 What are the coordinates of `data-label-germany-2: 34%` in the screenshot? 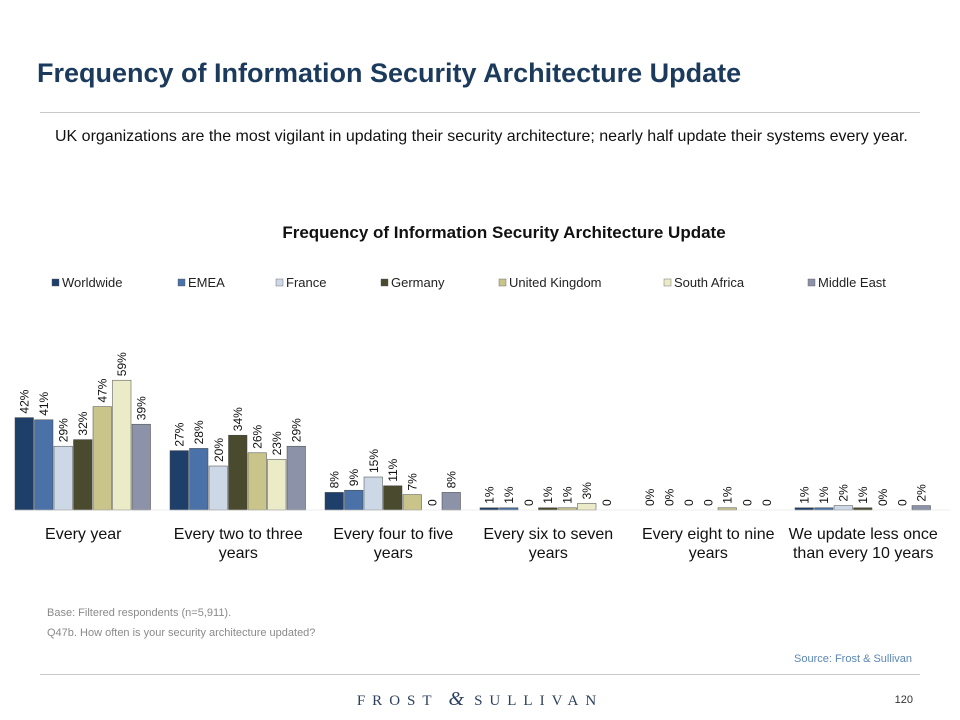 It's located at (238, 419).